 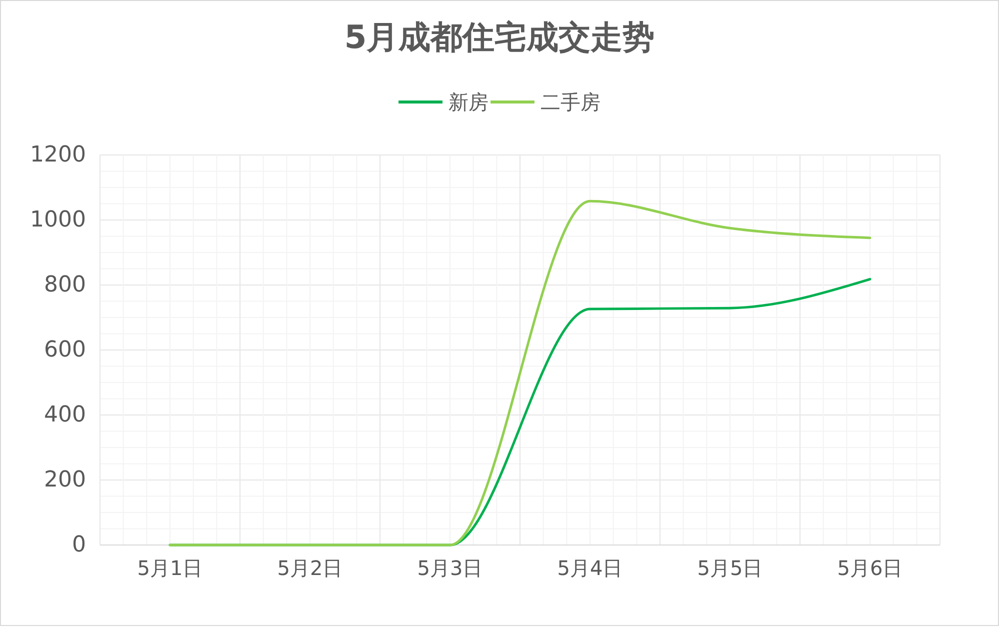 What do you see at coordinates (170, 568) in the screenshot?
I see `x-tick-label: 5月1日` at bounding box center [170, 568].